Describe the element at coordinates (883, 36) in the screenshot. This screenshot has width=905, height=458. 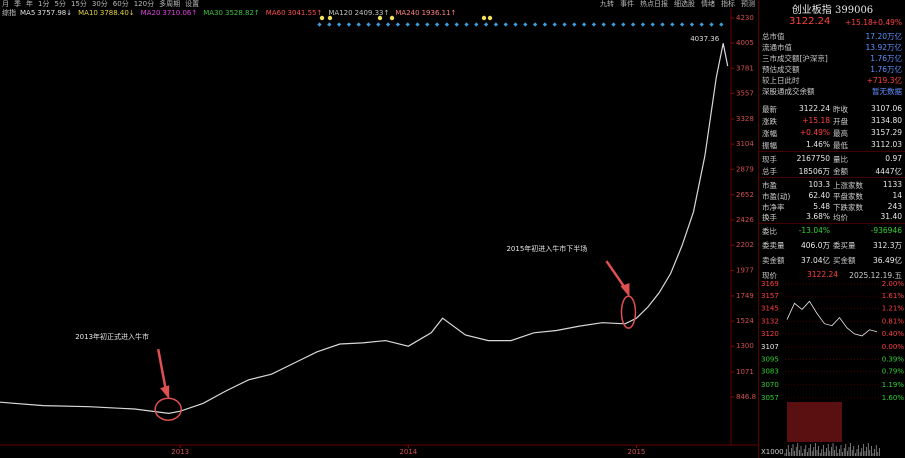
I see `info-value: 17.20万亿` at that location.